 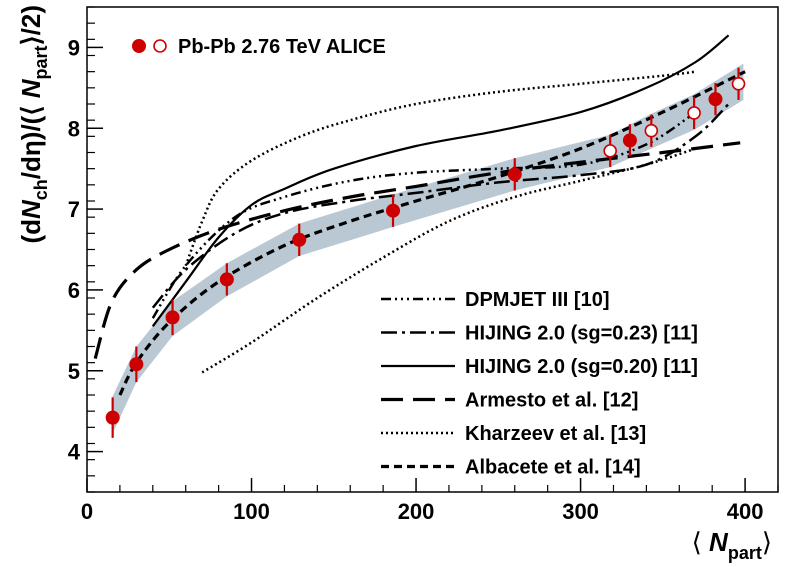 I want to click on x-tick-label: 400, so click(x=745, y=511).